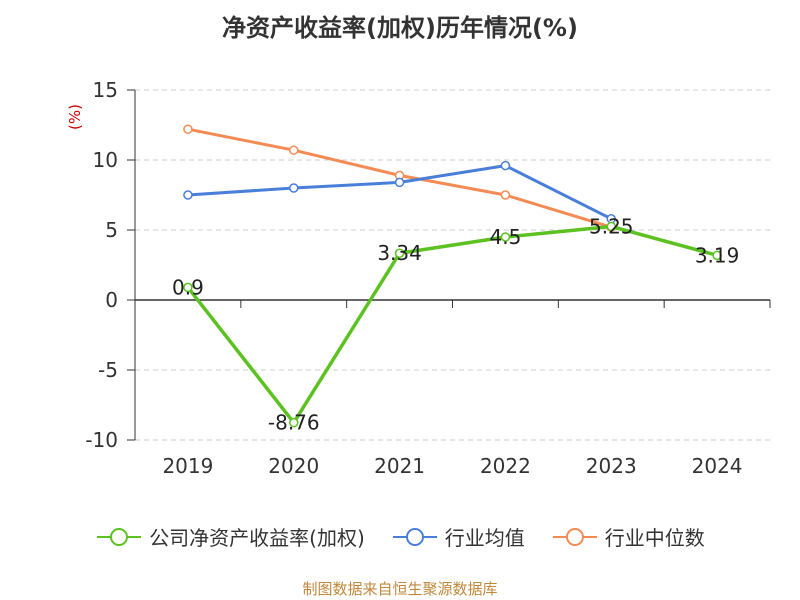 Image resolution: width=800 pixels, height=600 pixels. I want to click on data-label: 5.25, so click(611, 227).